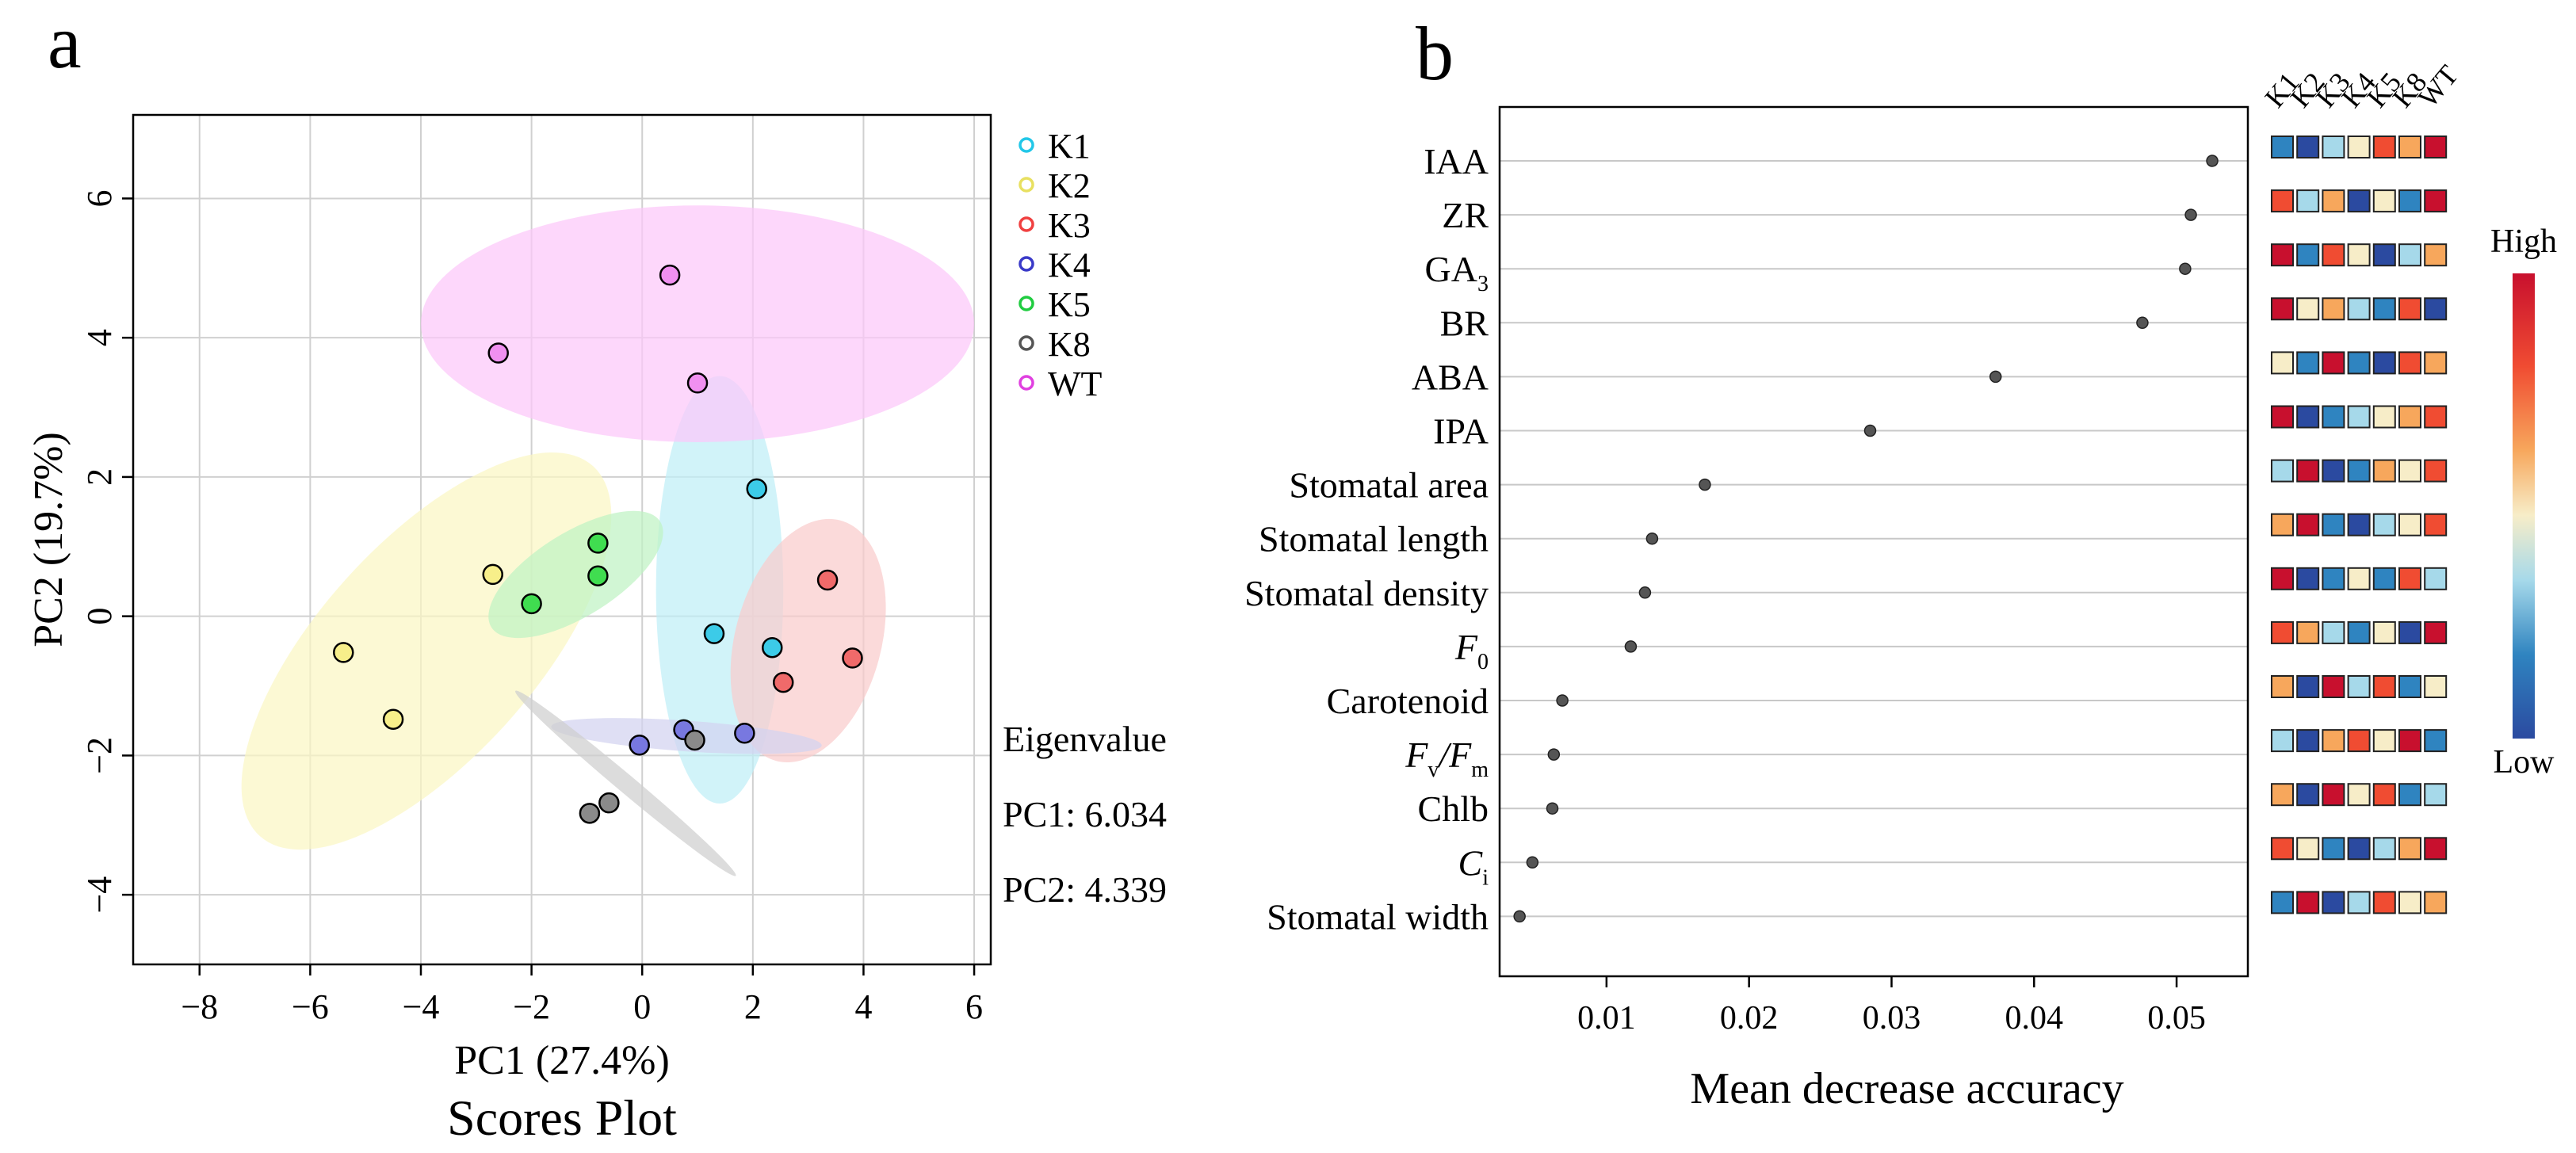  What do you see at coordinates (2523, 241) in the screenshot?
I see `color-scale-high: High` at bounding box center [2523, 241].